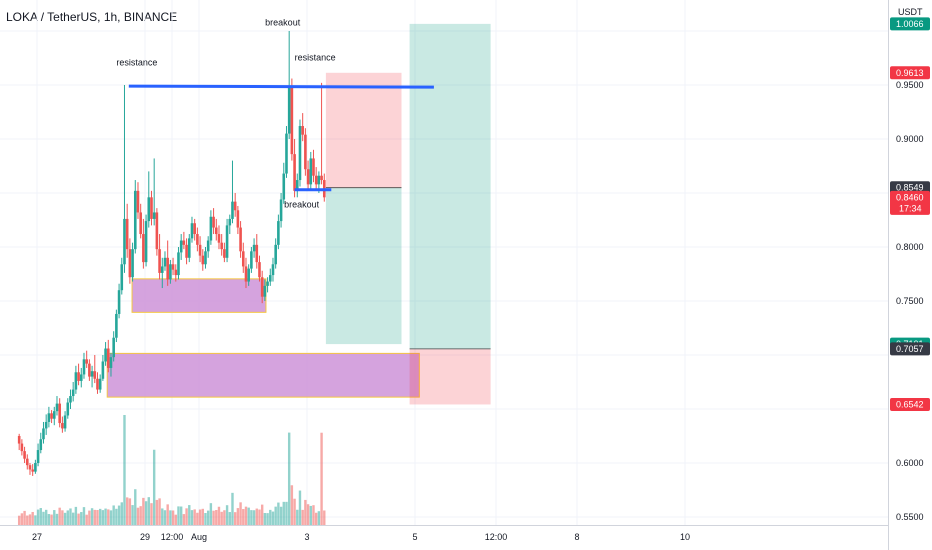 The height and width of the screenshot is (550, 932). I want to click on time-tick-label: Aug, so click(199, 537).